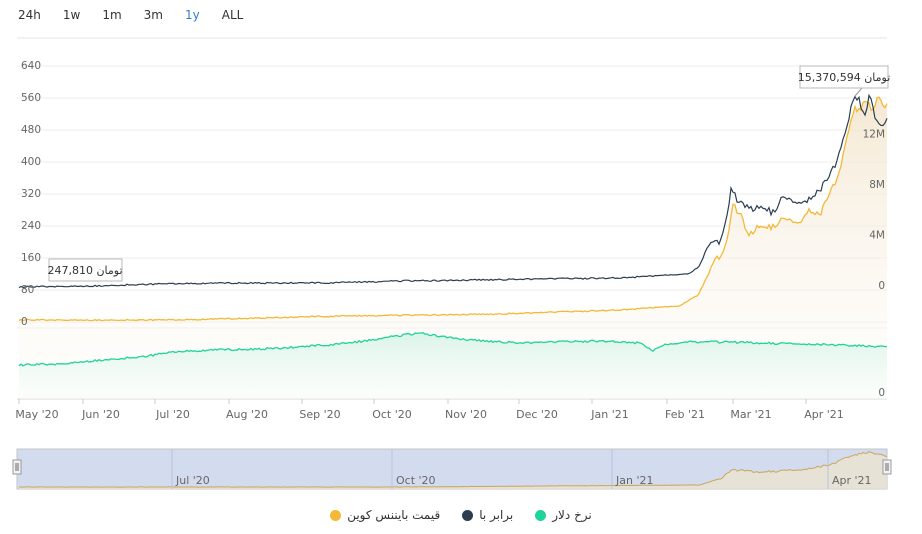 The width and height of the screenshot is (922, 534). What do you see at coordinates (31, 162) in the screenshot?
I see `left-axis-tick-label: 400` at bounding box center [31, 162].